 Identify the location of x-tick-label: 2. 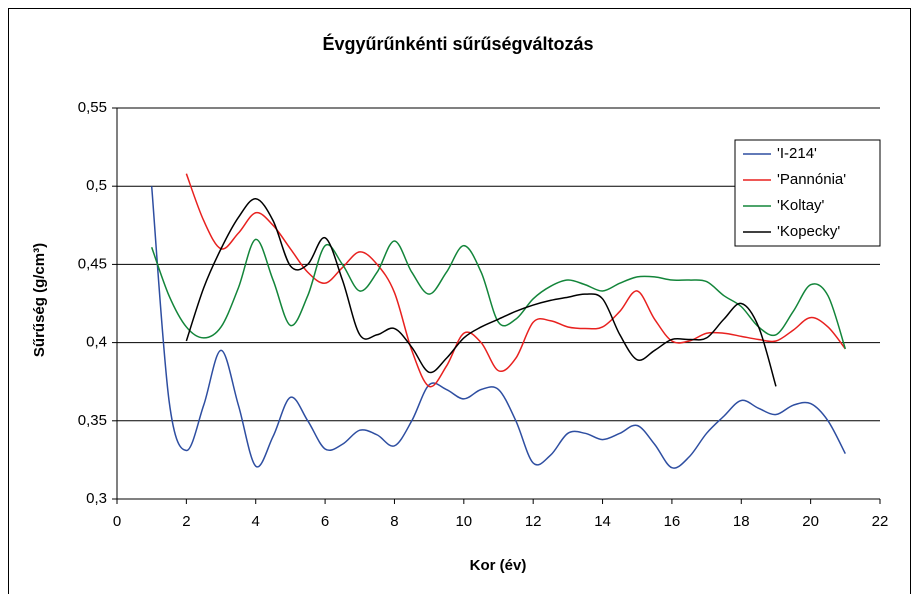
(186, 521).